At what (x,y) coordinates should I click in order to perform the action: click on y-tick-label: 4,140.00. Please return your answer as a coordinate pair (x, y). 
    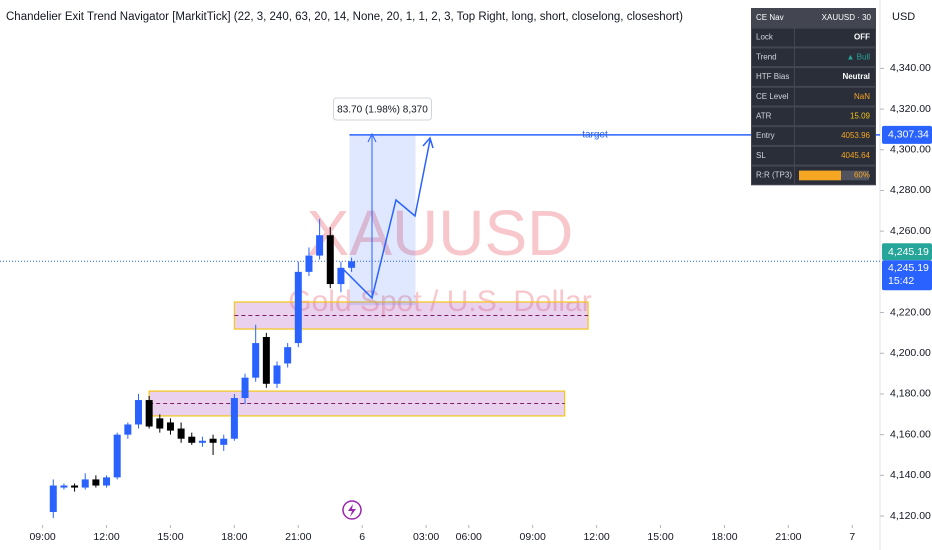
    Looking at the image, I should click on (910, 475).